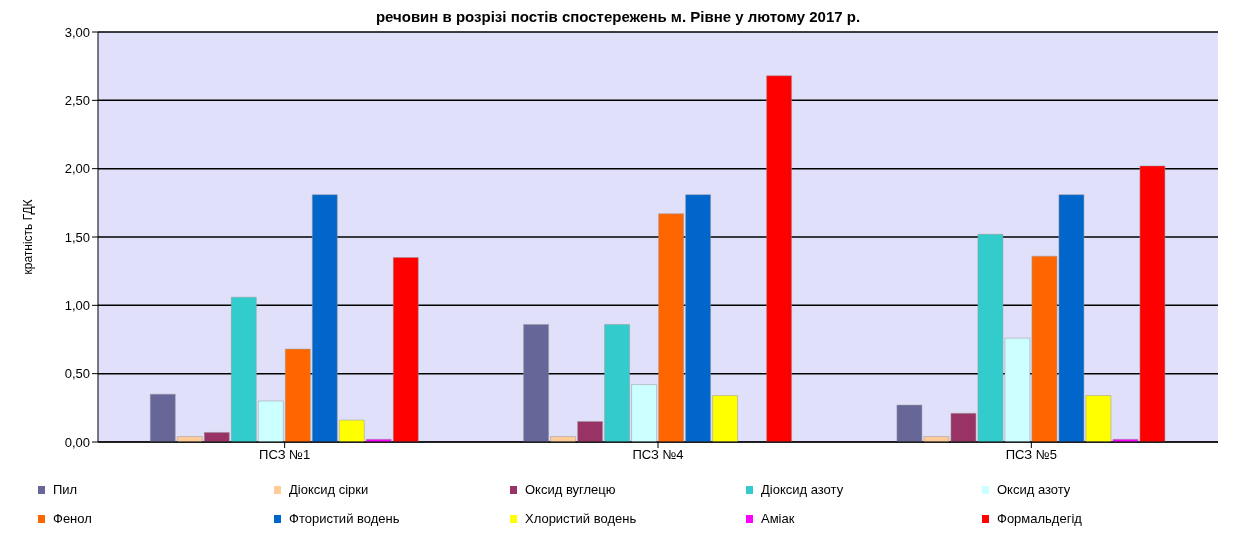 The height and width of the screenshot is (533, 1237). Describe the element at coordinates (1031, 455) in the screenshot. I see `x-tick-label: ПСЗ №5` at that location.